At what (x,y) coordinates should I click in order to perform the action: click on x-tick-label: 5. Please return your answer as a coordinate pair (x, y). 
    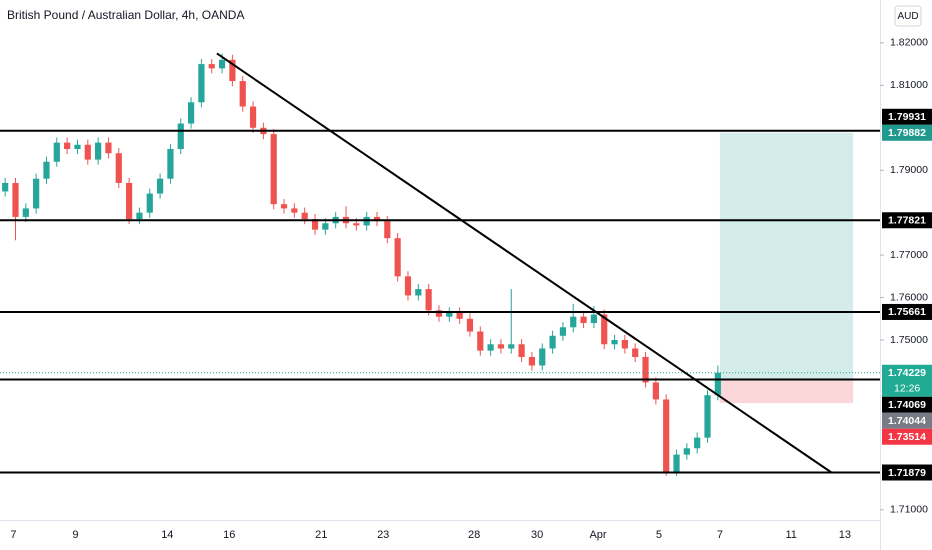
    Looking at the image, I should click on (659, 535).